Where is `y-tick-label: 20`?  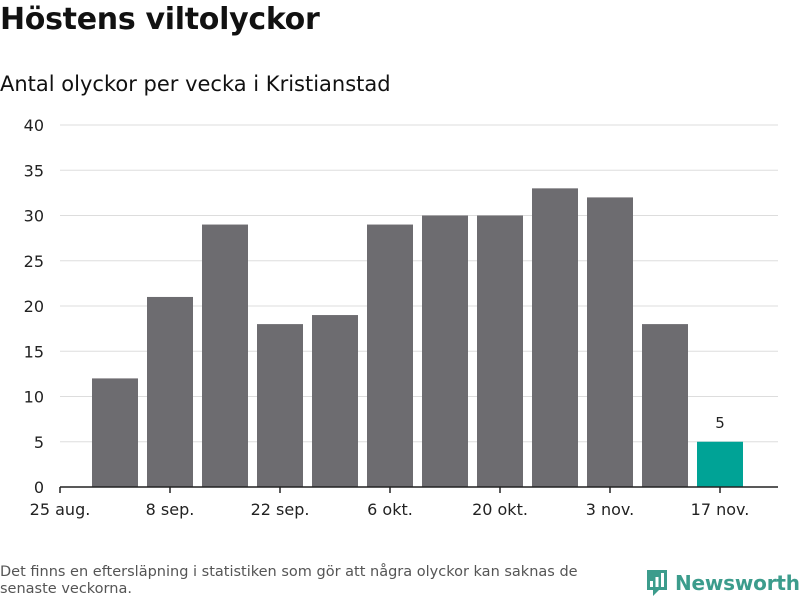 y-tick-label: 20 is located at coordinates (34, 306).